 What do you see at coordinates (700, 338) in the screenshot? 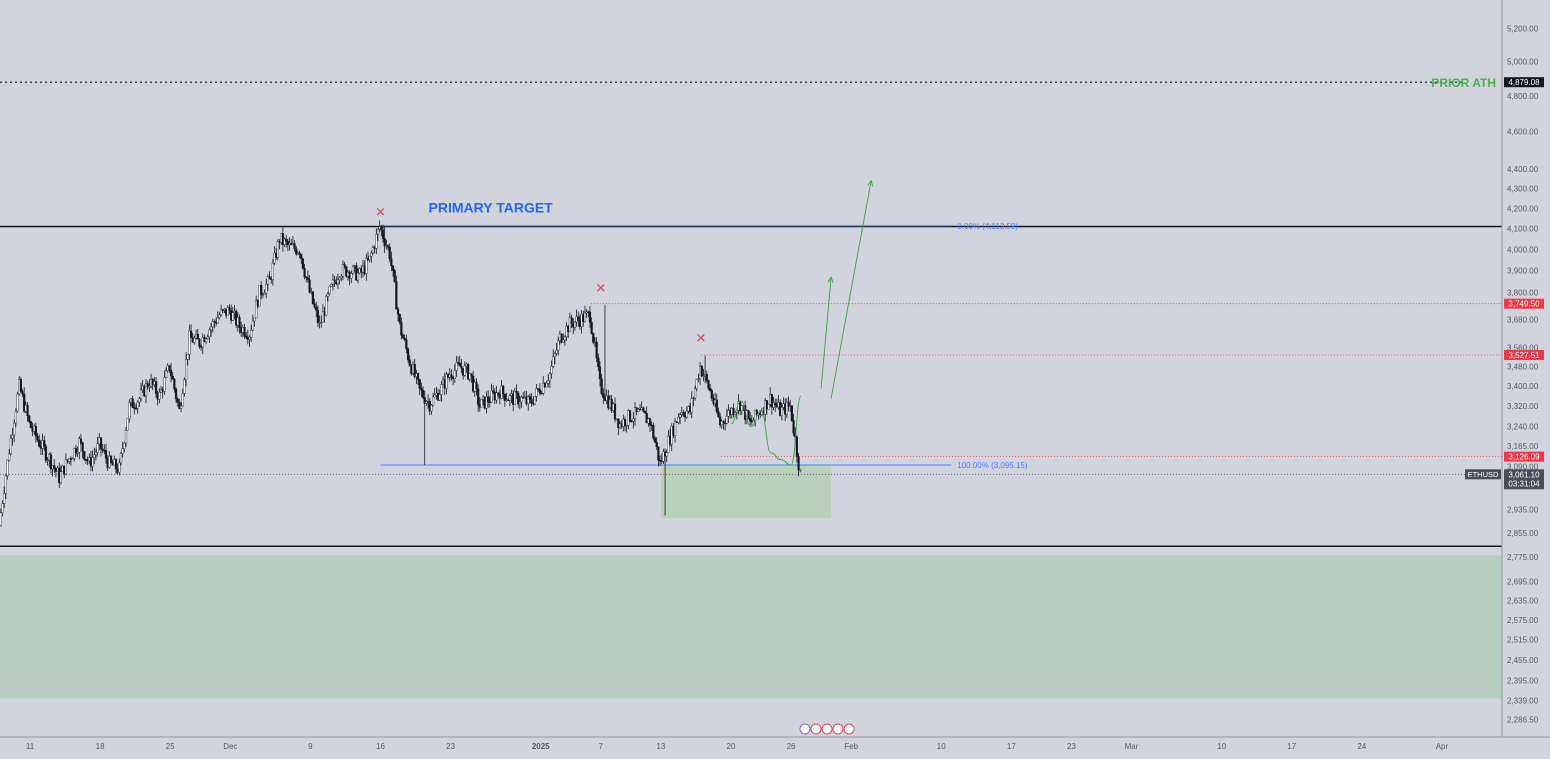
I see `rejection-marker-3: ✕` at bounding box center [700, 338].